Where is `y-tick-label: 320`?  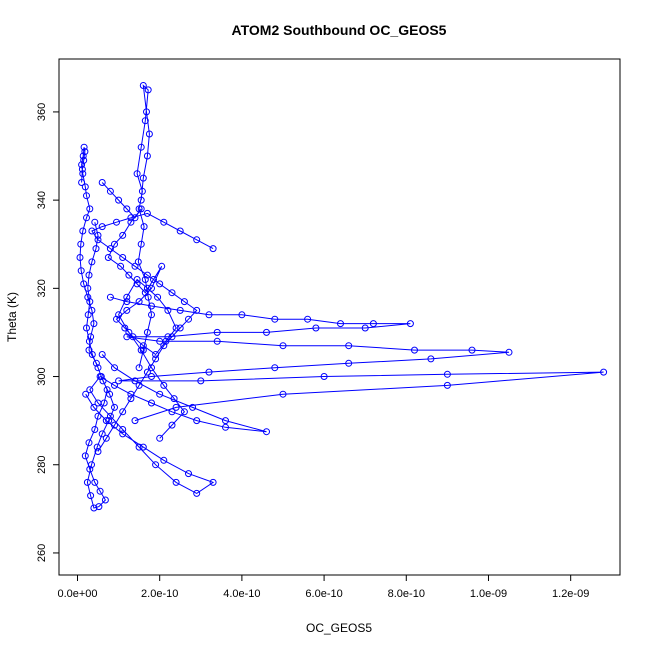
y-tick-label: 320 is located at coordinates (42, 288).